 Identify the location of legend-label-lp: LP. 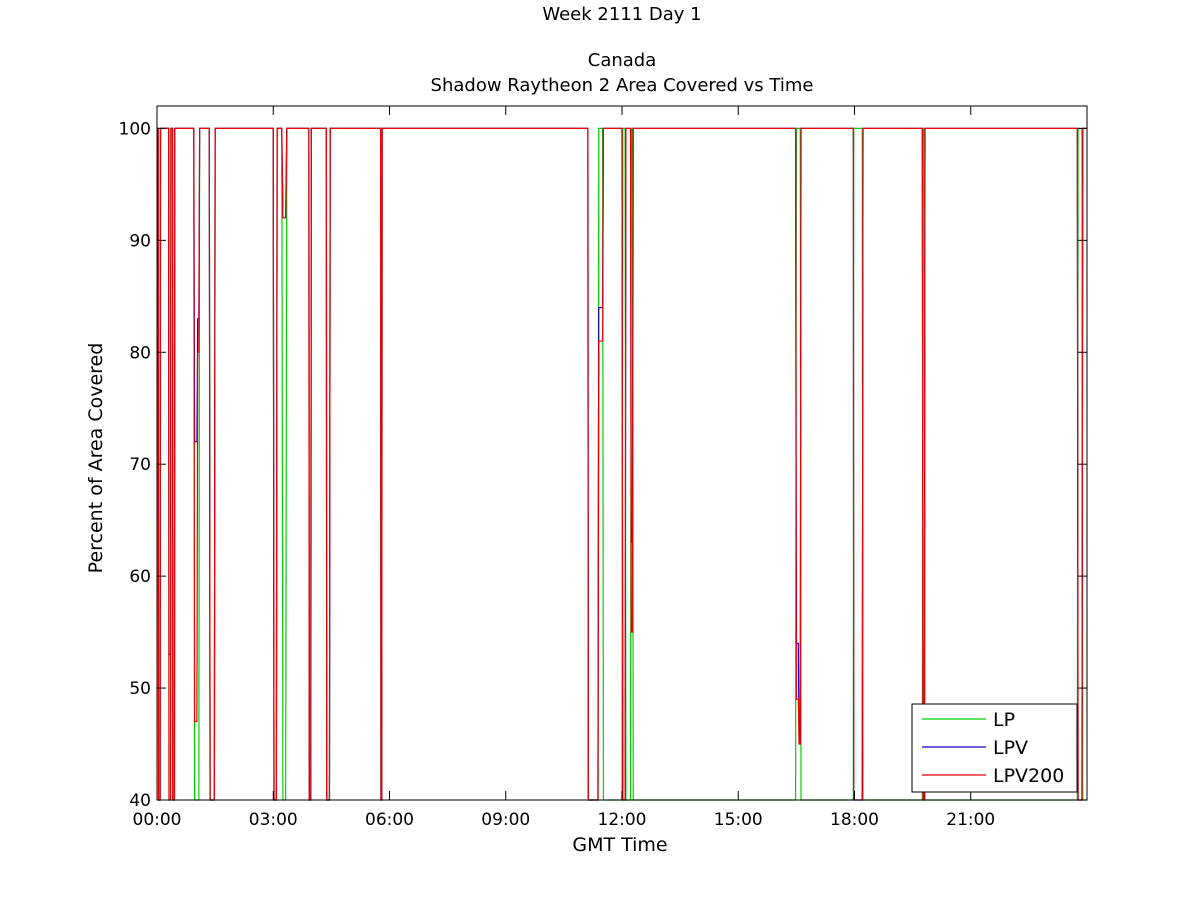
(1004, 720).